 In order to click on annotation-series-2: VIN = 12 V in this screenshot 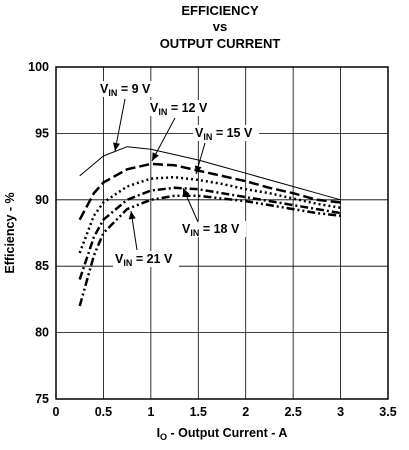, I will do `click(181, 131)`.